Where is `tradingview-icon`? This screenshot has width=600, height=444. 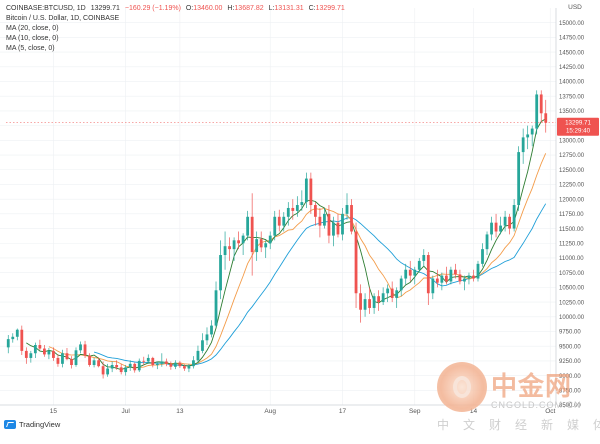 tradingview-icon is located at coordinates (10, 424).